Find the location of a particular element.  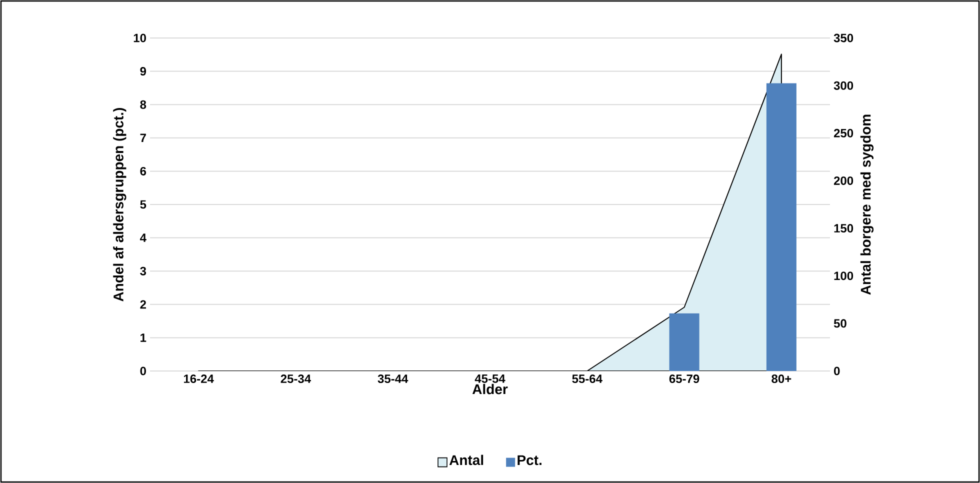

y-axis-title: Andel af aldersgruppen (pct.) is located at coordinates (119, 205).